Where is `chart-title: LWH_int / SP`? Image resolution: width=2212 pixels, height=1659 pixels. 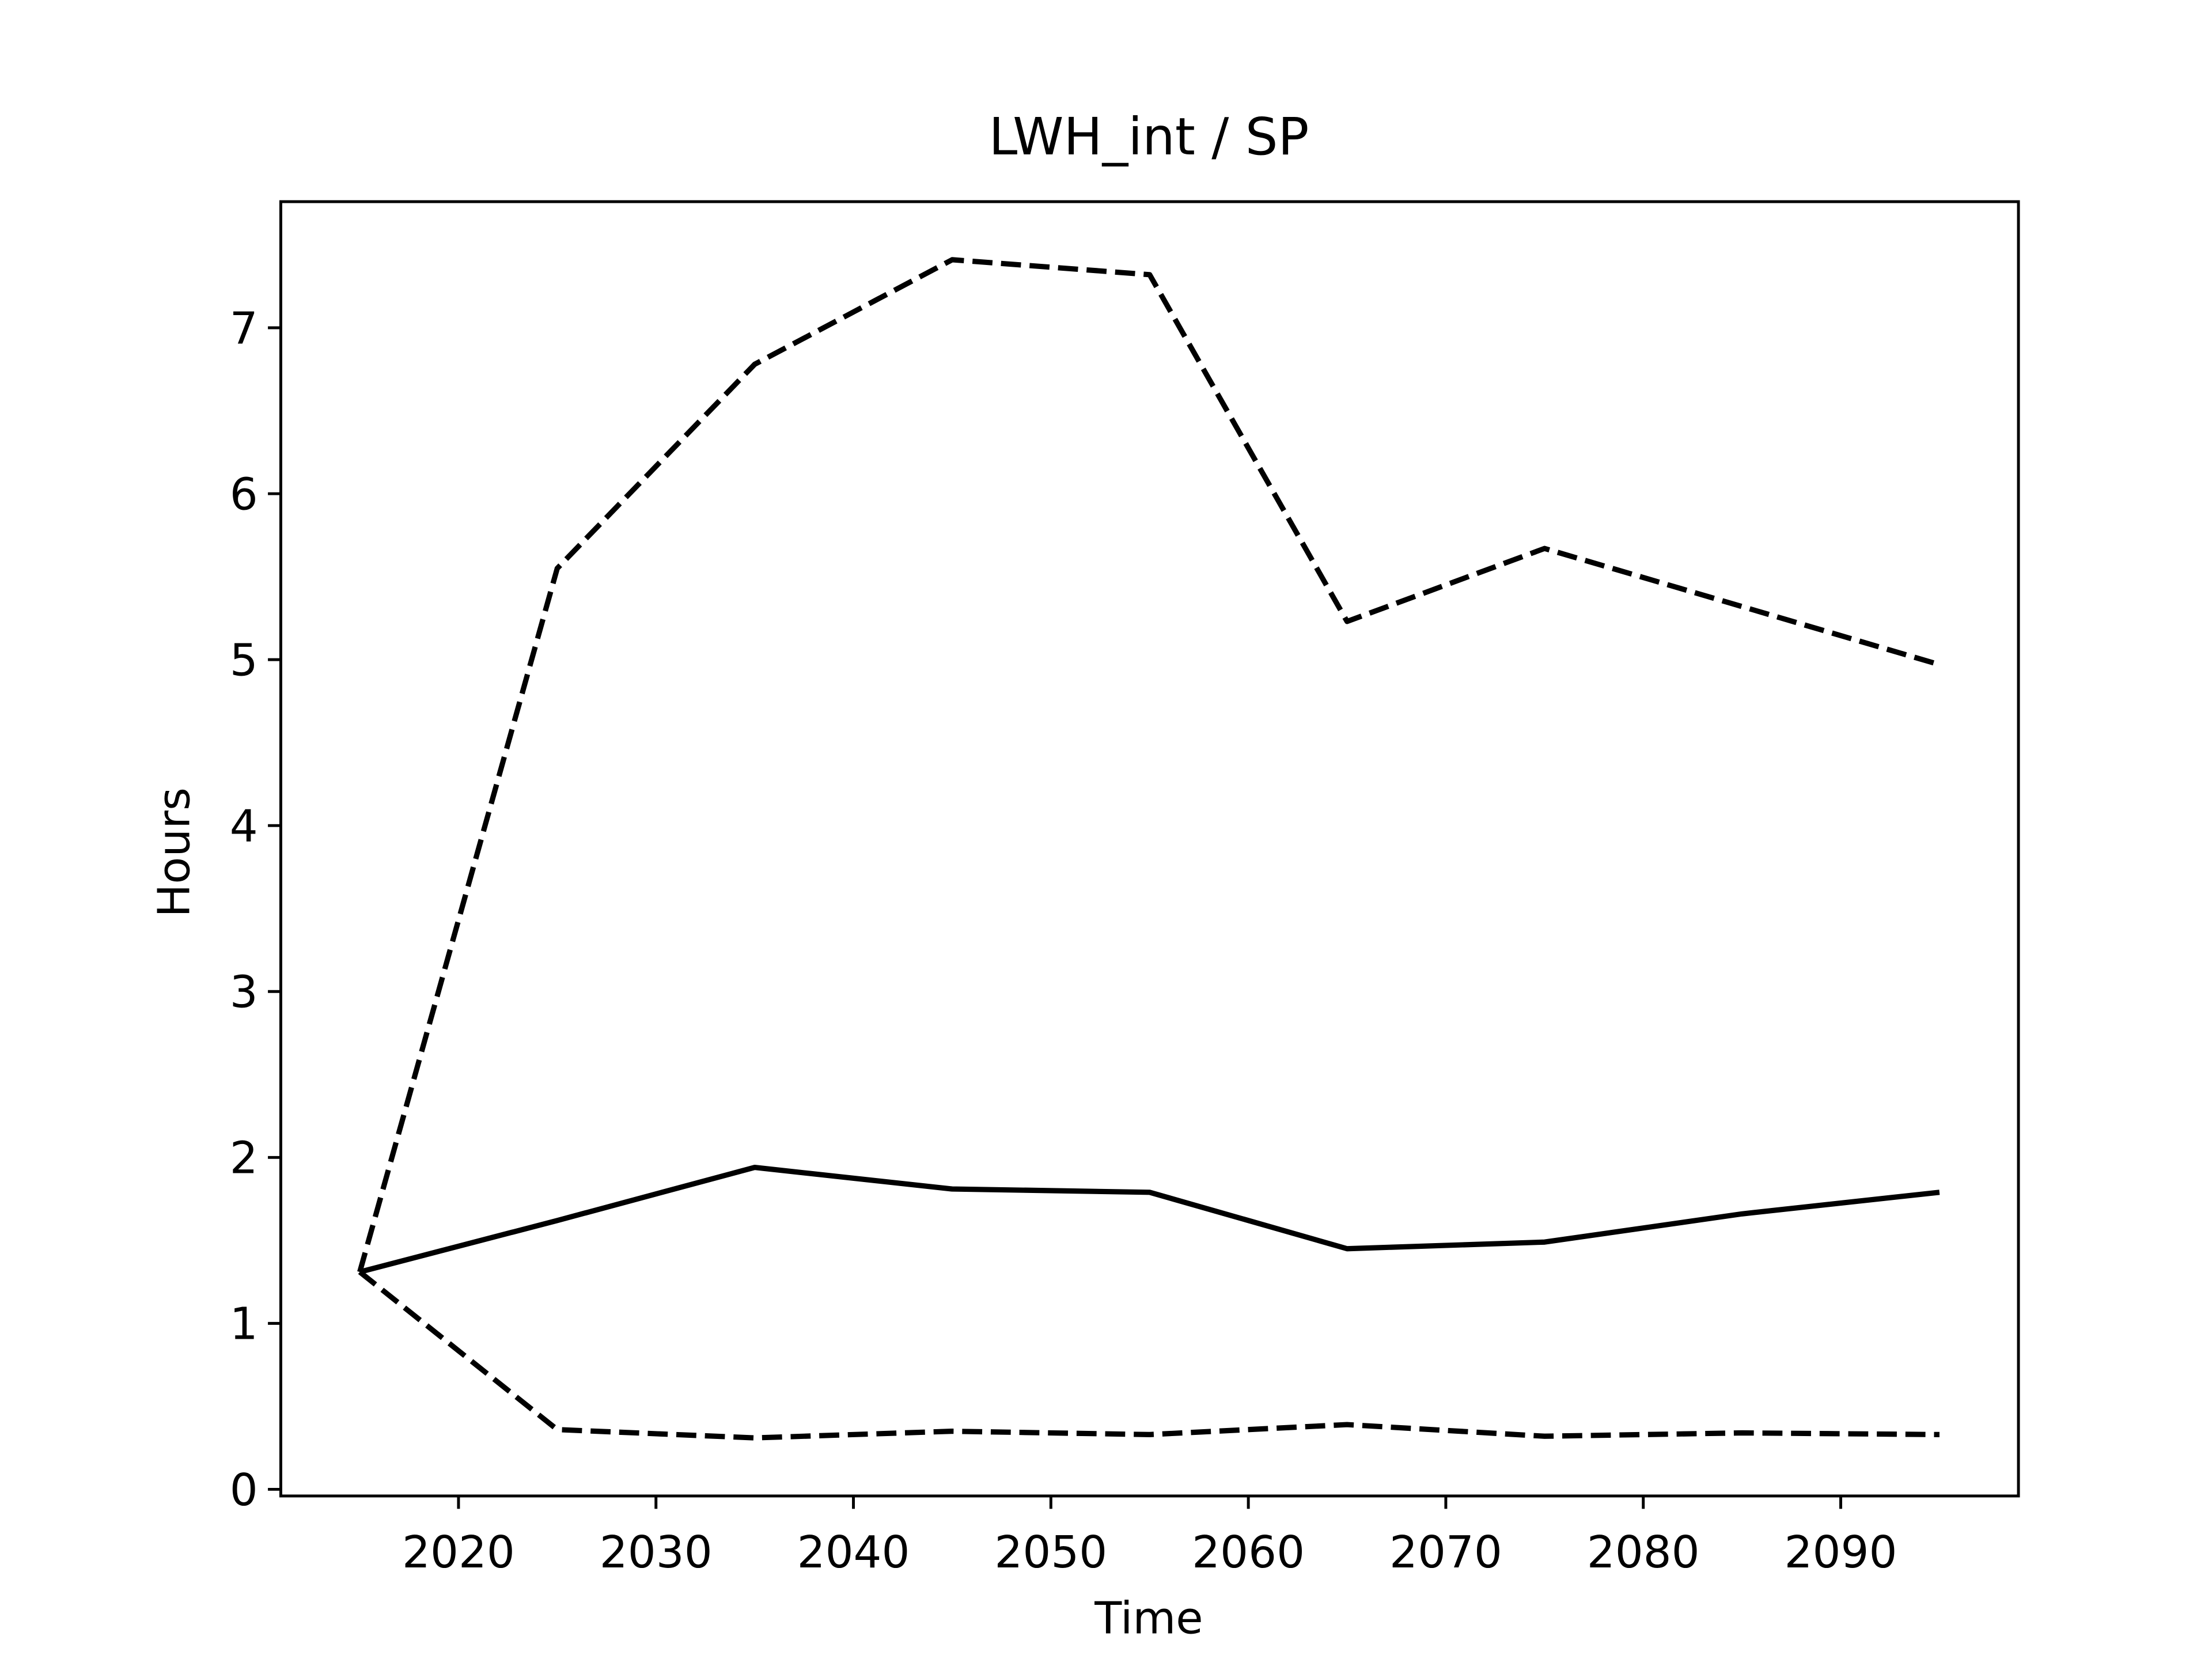 chart-title: LWH_int / SP is located at coordinates (1149, 137).